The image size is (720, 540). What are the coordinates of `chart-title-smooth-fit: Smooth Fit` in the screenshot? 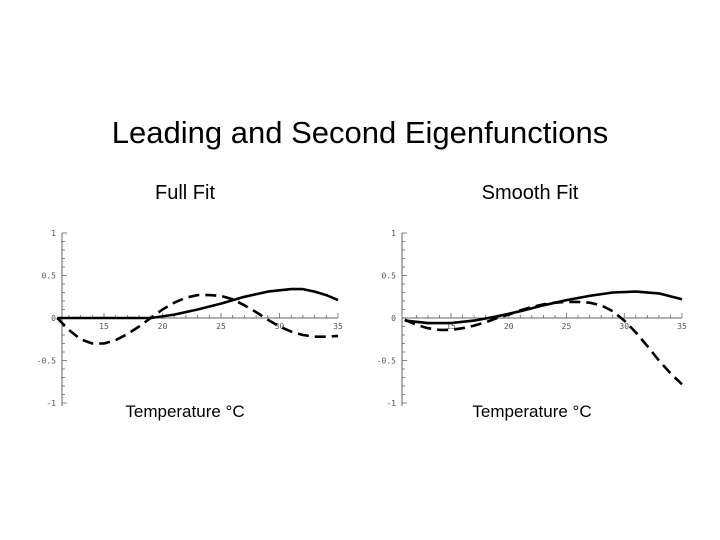 It's located at (530, 193).